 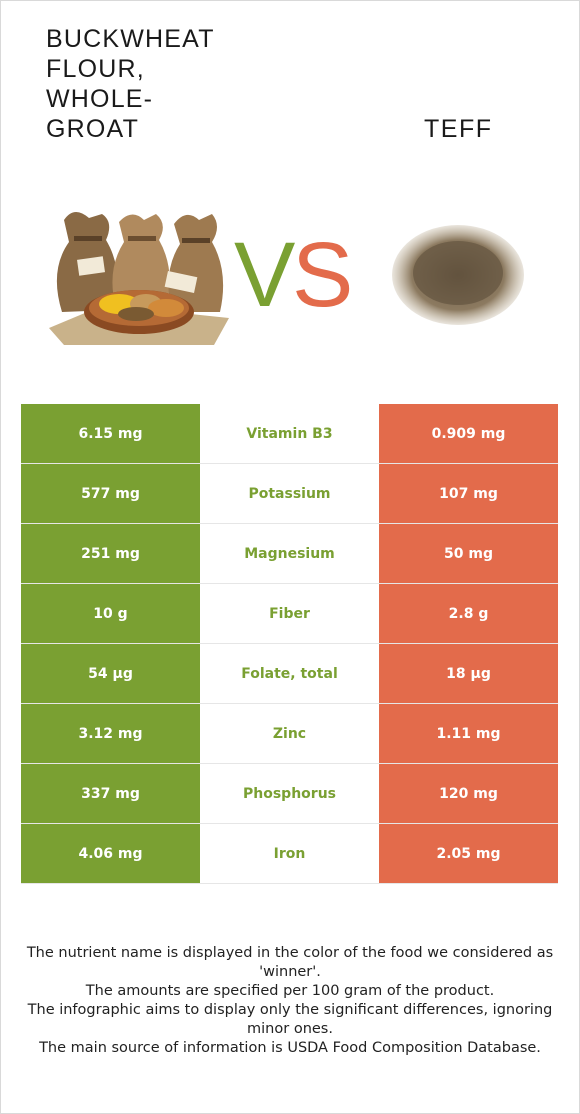 I want to click on table-row: 577 mg Potassium 107 mg, so click(x=289, y=494).